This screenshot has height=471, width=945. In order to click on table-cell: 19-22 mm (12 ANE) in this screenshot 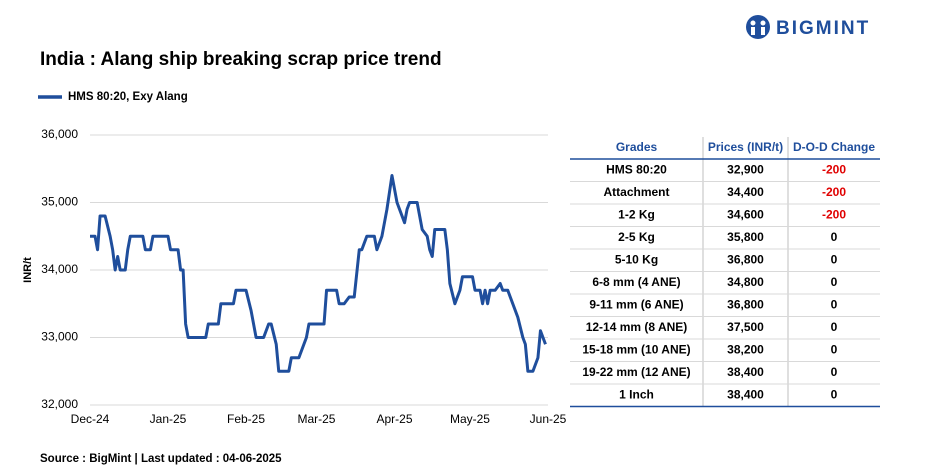, I will do `click(636, 372)`.